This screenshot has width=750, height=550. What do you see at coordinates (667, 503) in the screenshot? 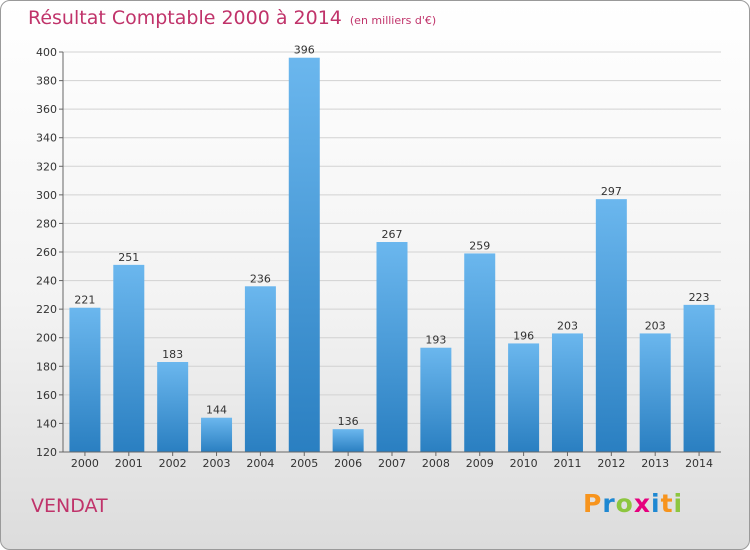
I see `logo-letter: t` at bounding box center [667, 503].